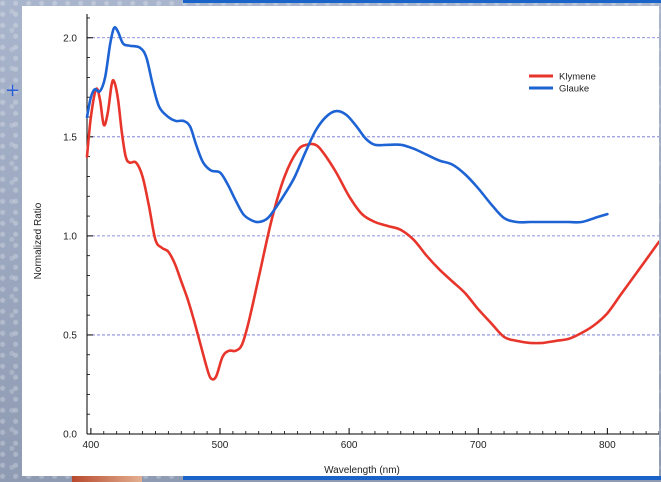  I want to click on legend-label-klymene: Klymene, so click(577, 77).